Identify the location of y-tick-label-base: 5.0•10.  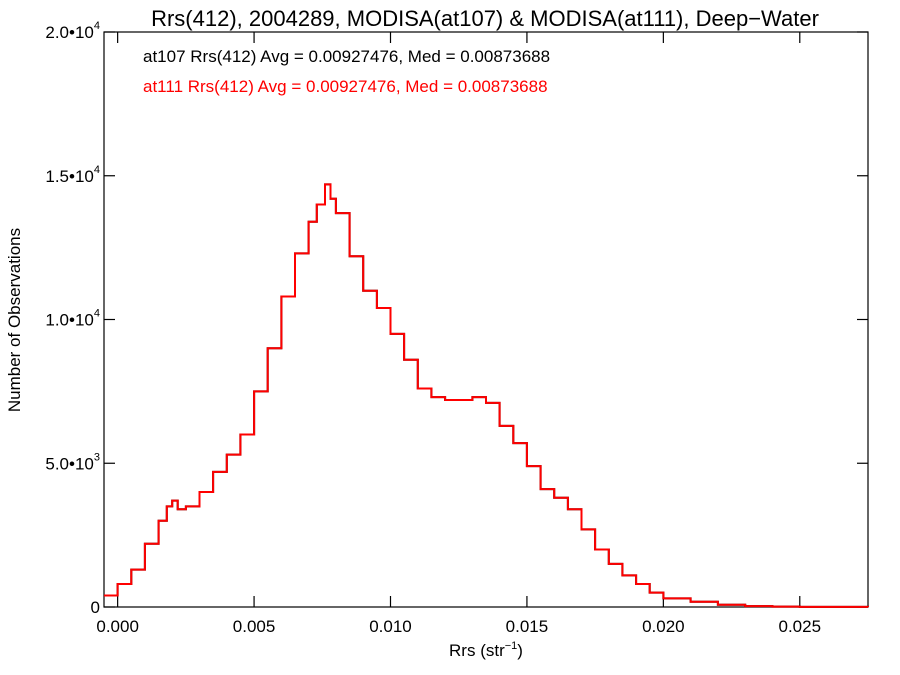
(69, 463).